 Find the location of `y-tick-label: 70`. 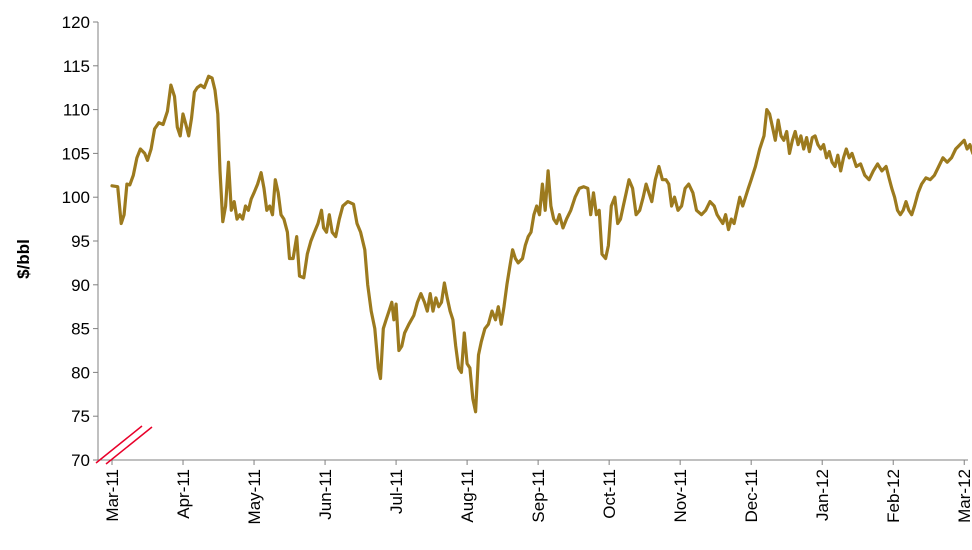

y-tick-label: 70 is located at coordinates (80, 460).